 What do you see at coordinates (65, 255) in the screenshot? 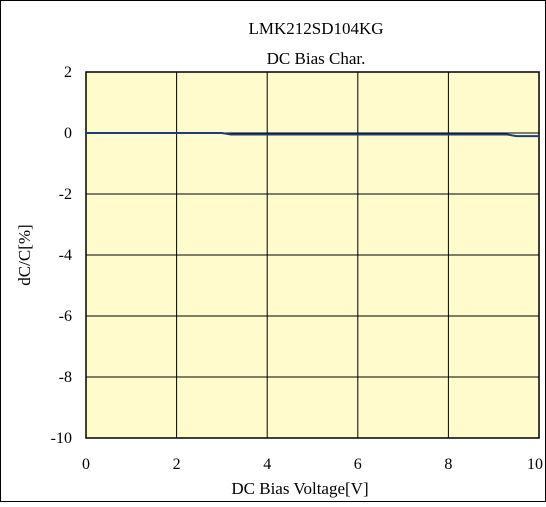
I see `y-tick-label: -4` at bounding box center [65, 255].